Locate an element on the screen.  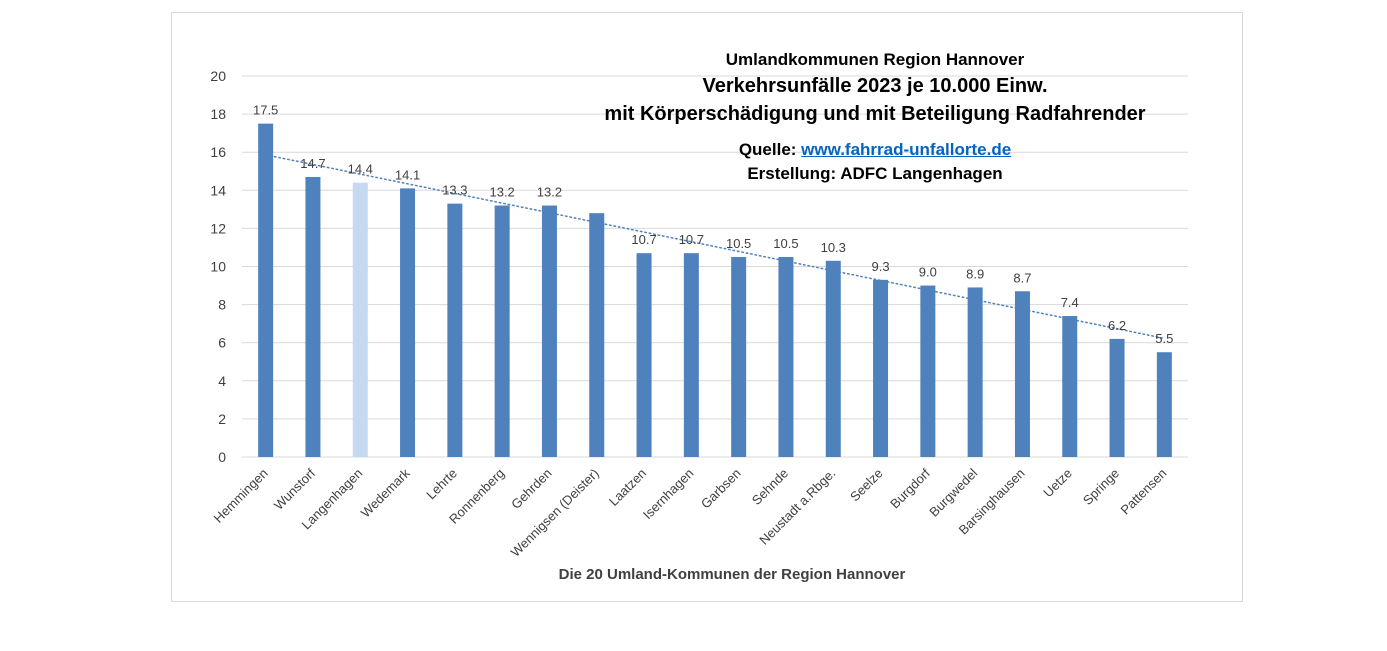
y-tick-label: 2 is located at coordinates (222, 419).